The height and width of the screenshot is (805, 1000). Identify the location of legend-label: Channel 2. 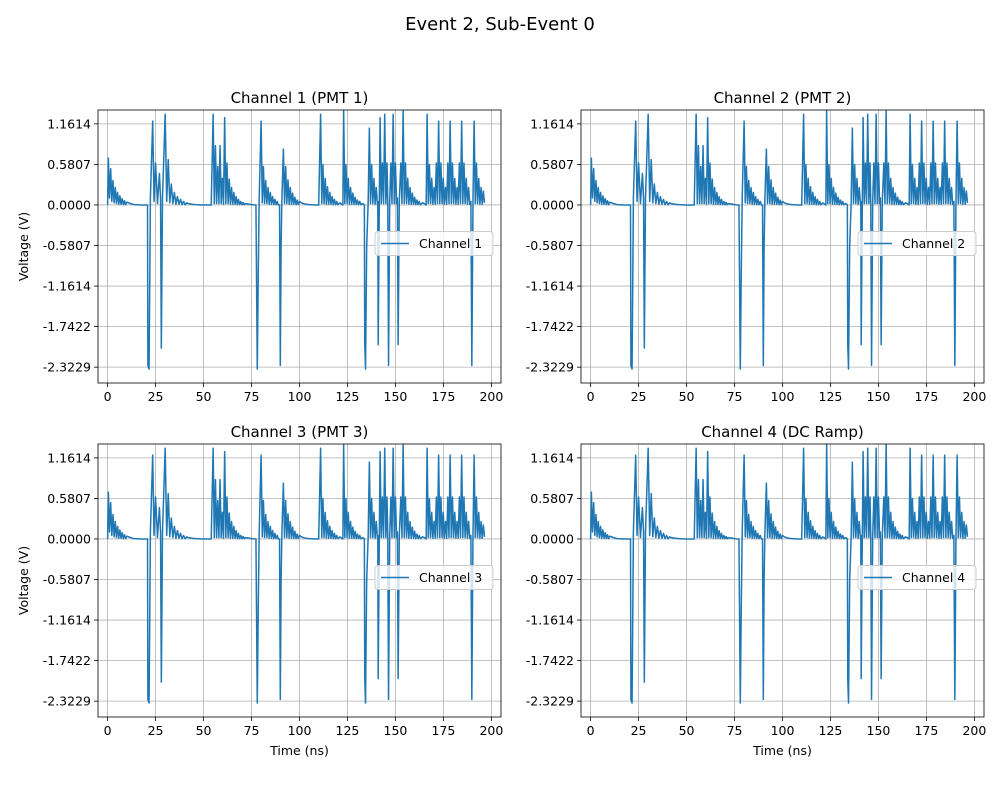
(933, 243).